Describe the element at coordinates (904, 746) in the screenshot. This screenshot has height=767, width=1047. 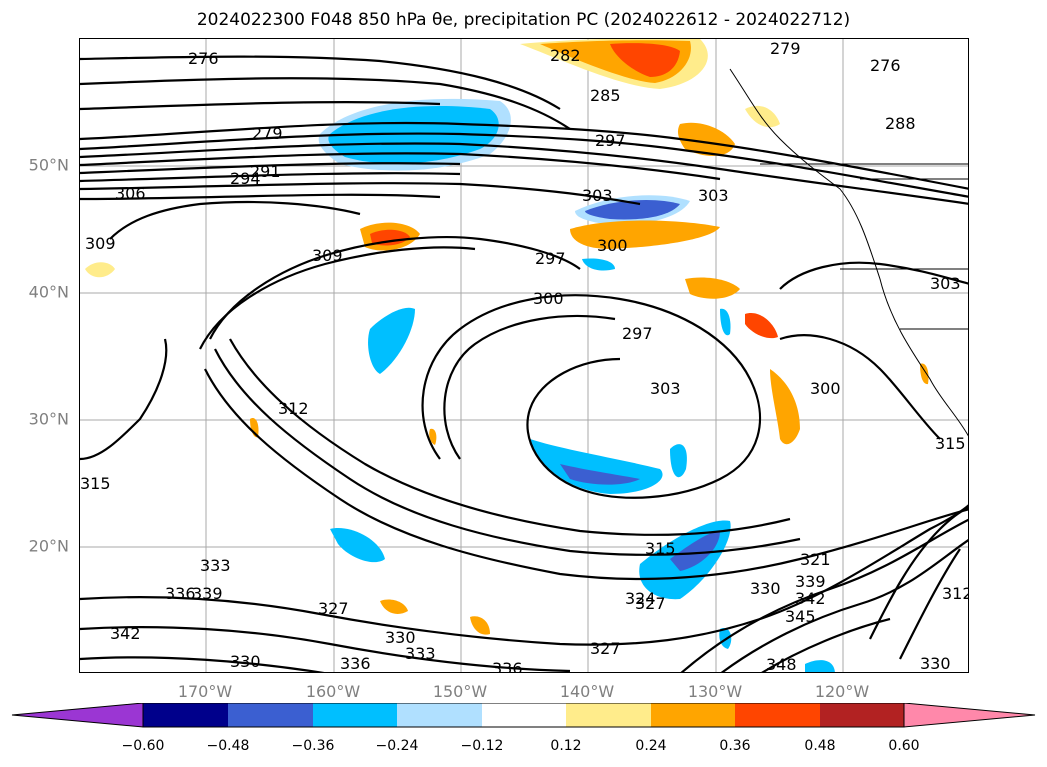
I see `colorbar-tick-label: 0.60` at that location.